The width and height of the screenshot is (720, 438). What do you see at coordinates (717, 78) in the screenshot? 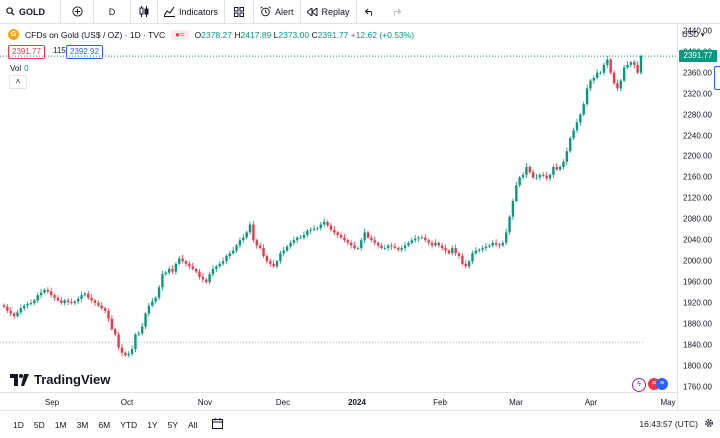
I see `scroll-handle` at bounding box center [717, 78].